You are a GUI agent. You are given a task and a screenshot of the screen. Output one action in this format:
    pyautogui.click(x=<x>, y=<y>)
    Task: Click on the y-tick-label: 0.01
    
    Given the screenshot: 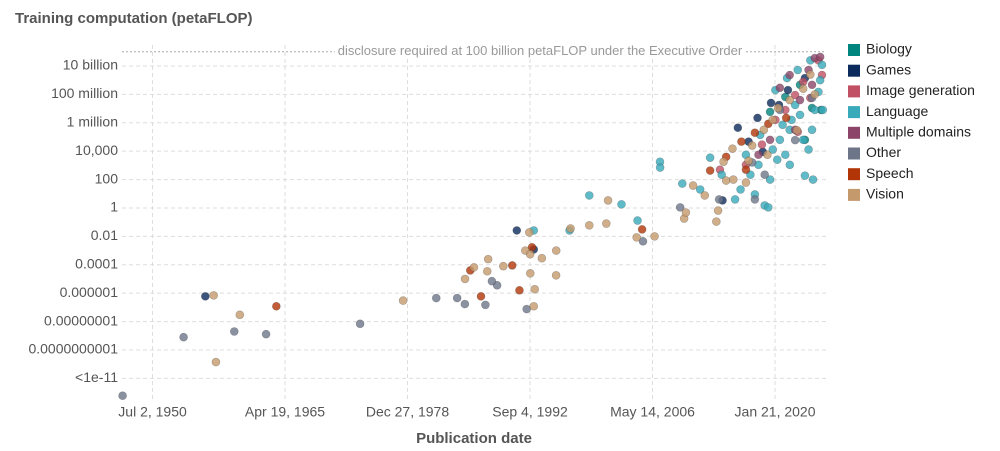 What is the action you would take?
    pyautogui.click(x=104, y=235)
    